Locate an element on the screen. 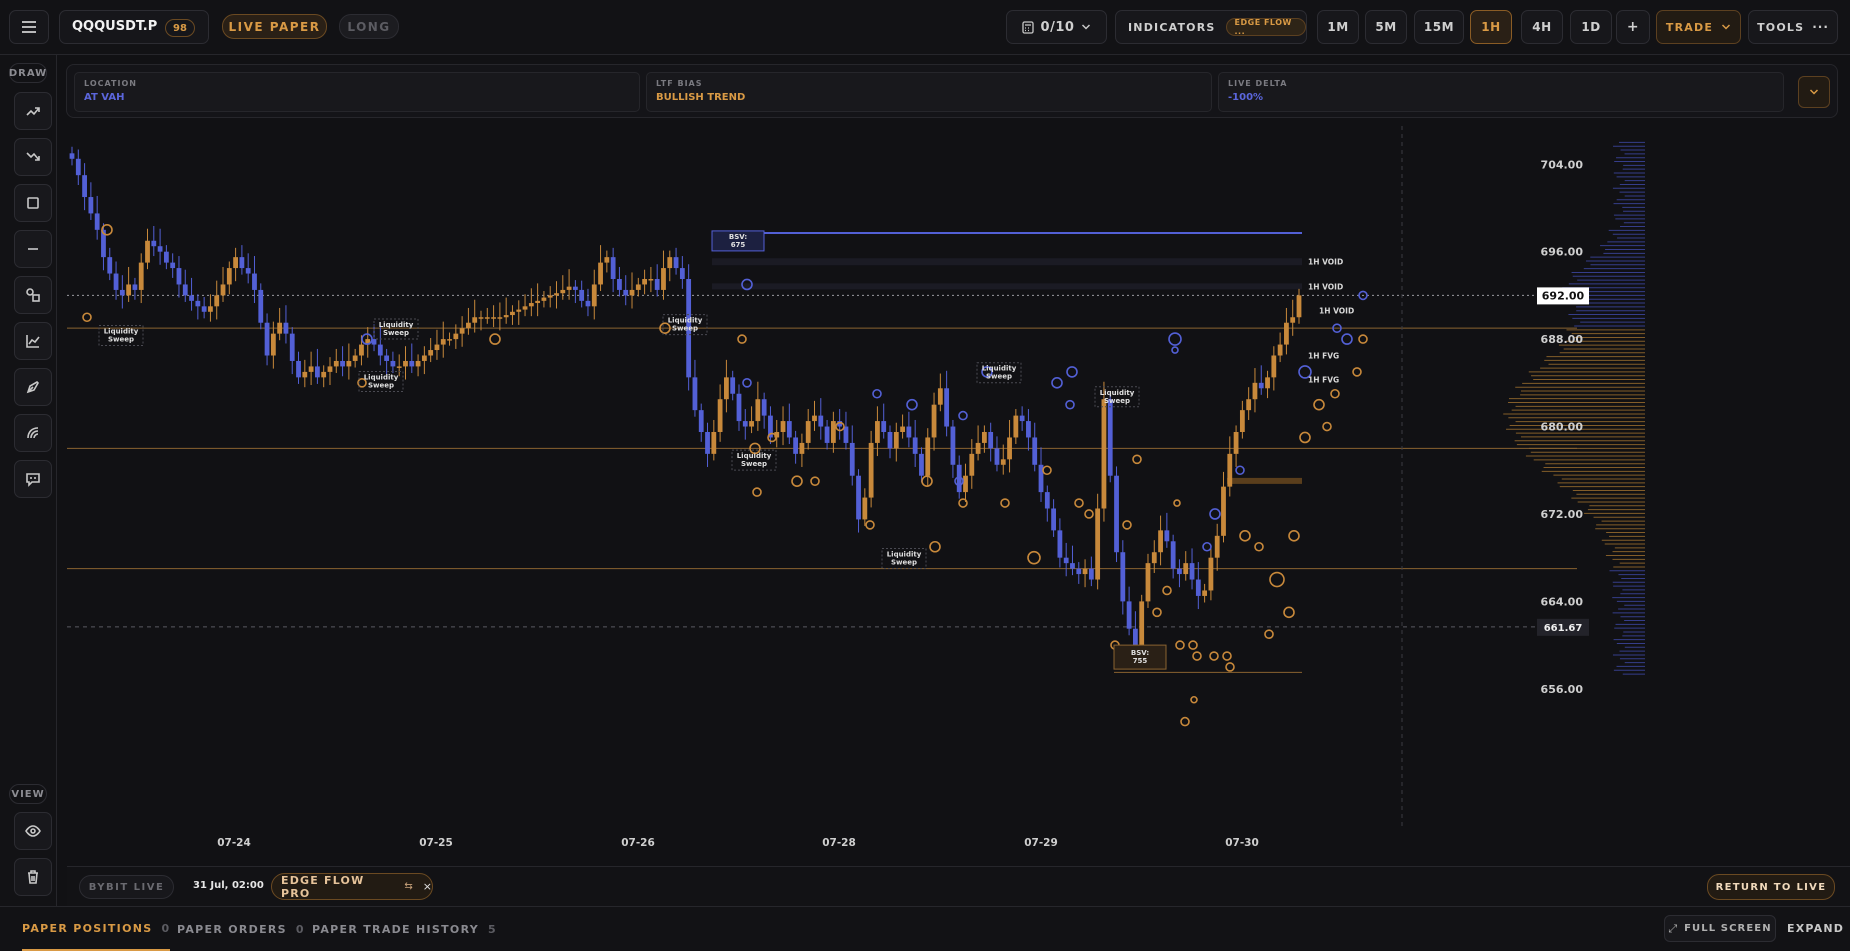 The height and width of the screenshot is (951, 1850). price-axis-tick: 680.00 is located at coordinates (1562, 427).